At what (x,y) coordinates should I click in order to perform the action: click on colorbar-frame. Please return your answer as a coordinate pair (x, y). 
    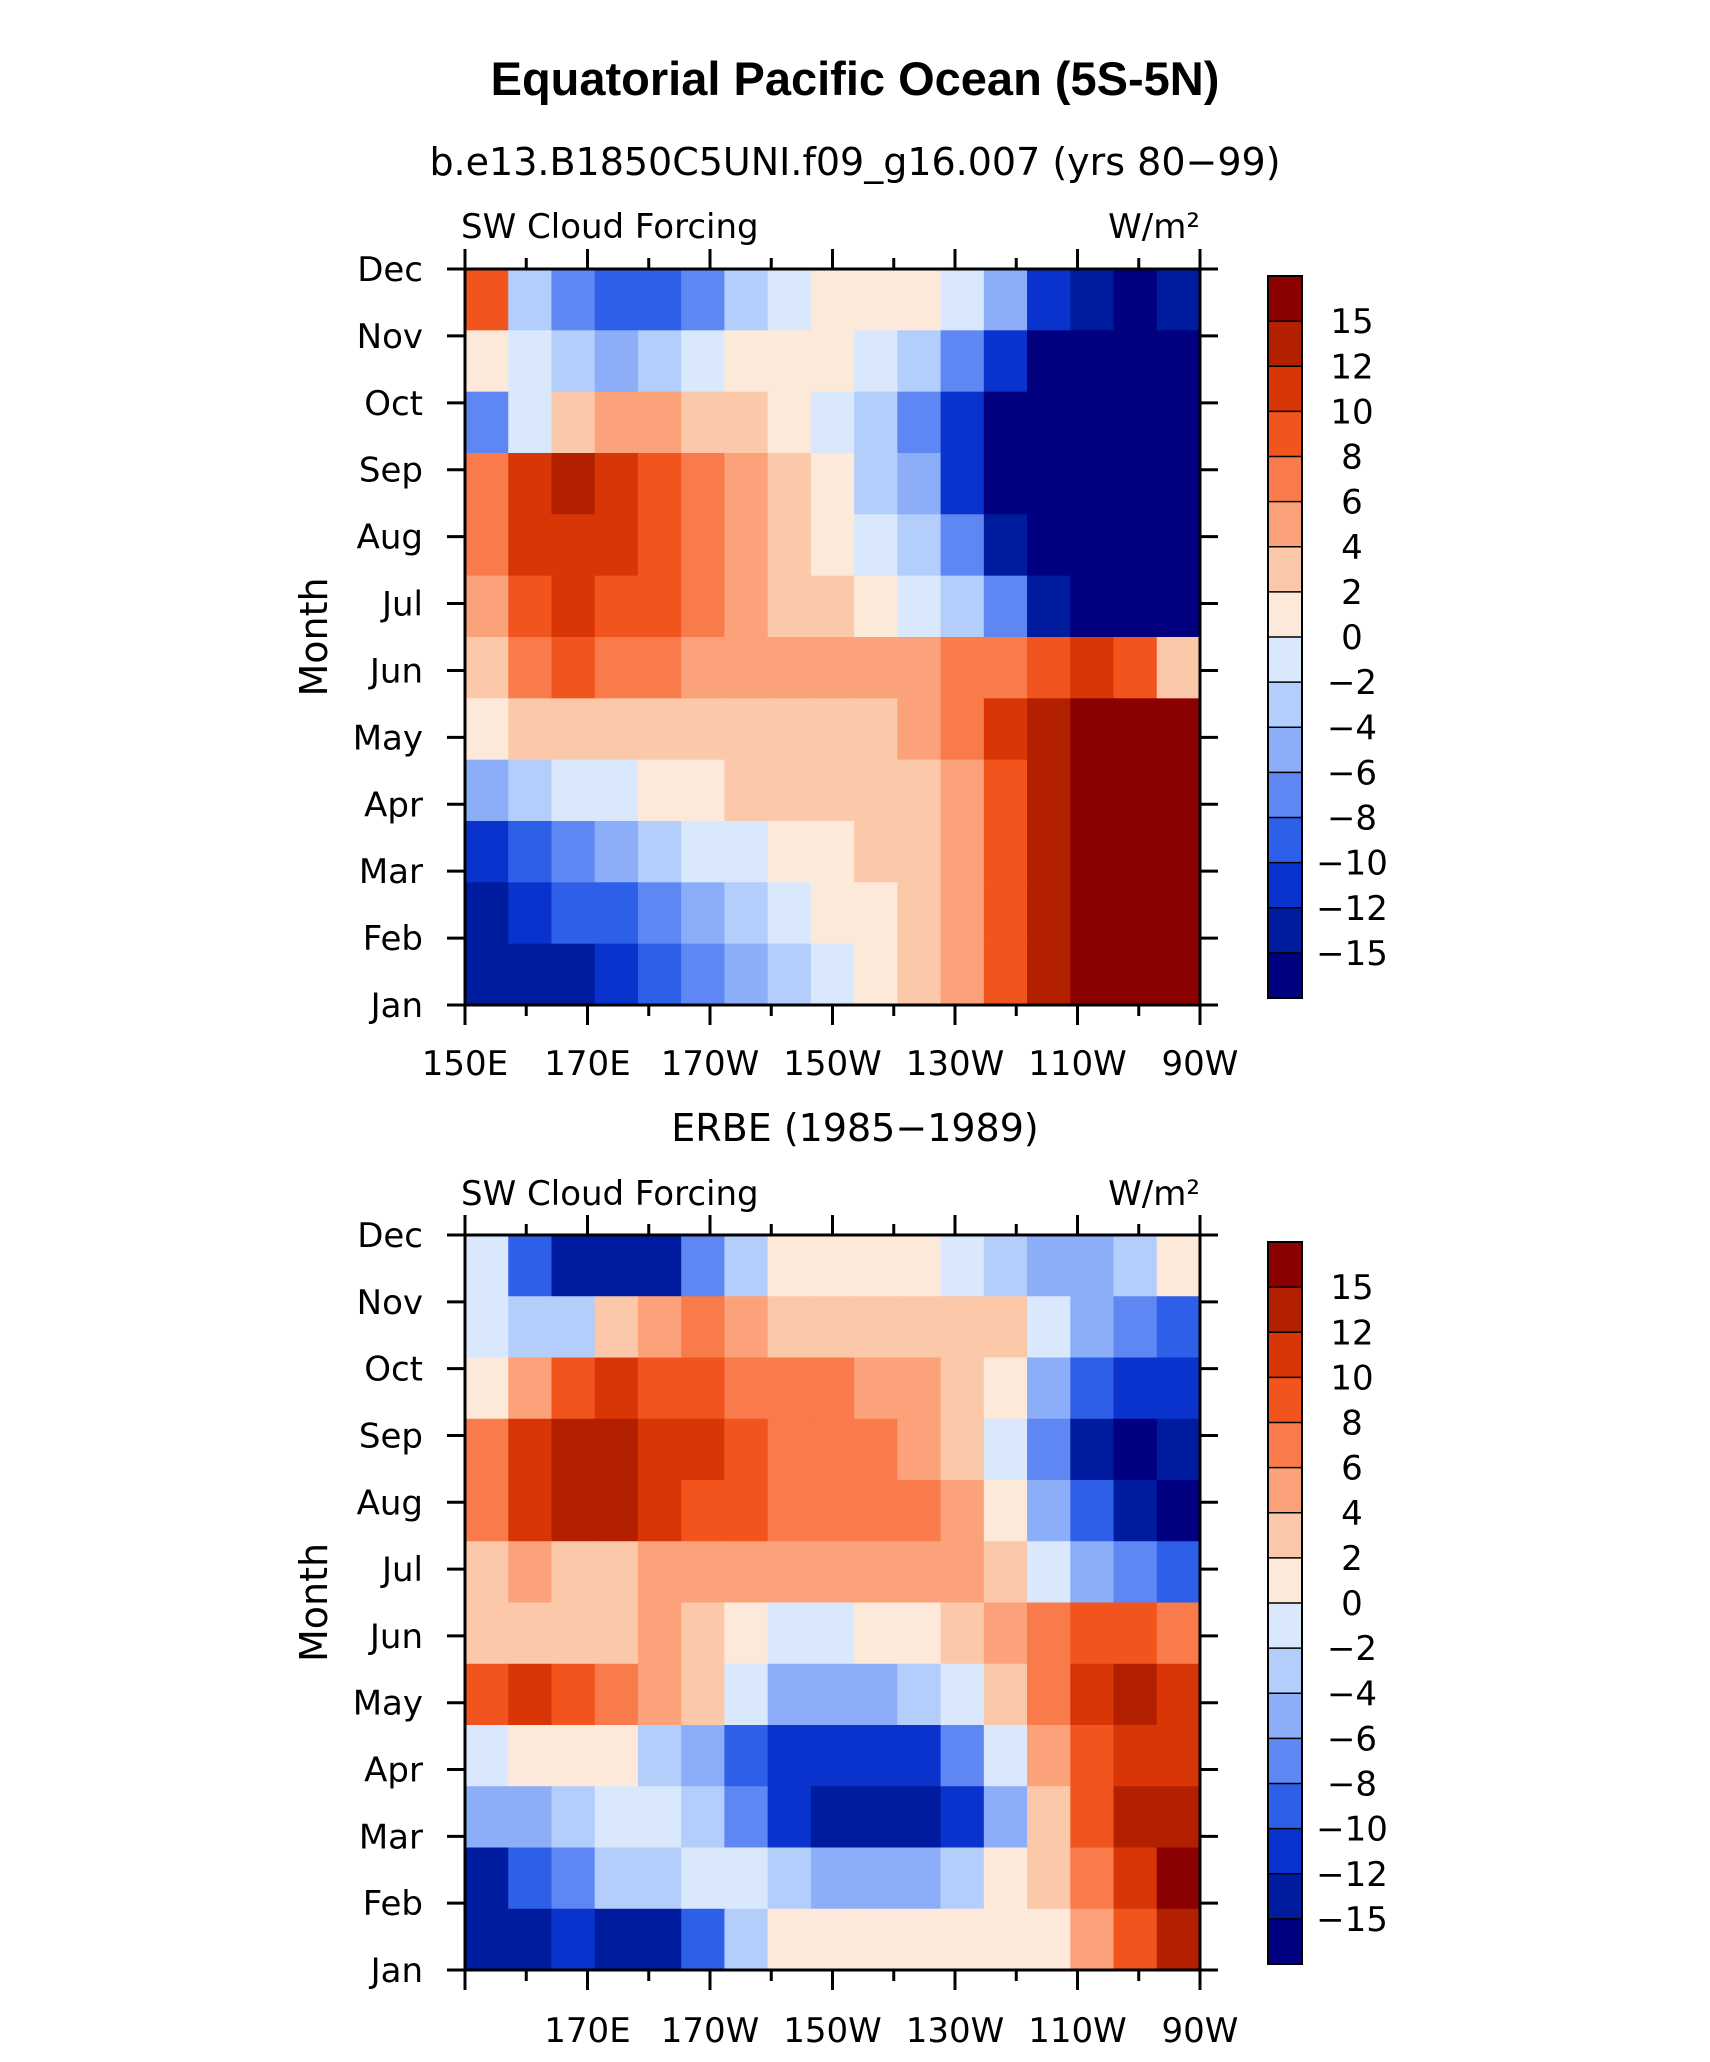
    Looking at the image, I should click on (1285, 637).